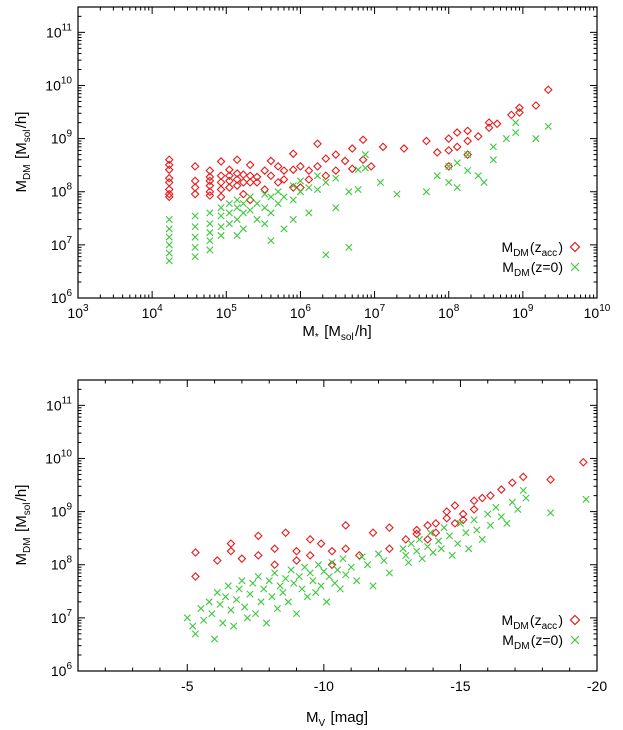  I want to click on legend-label: MDM (z=0), so click(532, 642).